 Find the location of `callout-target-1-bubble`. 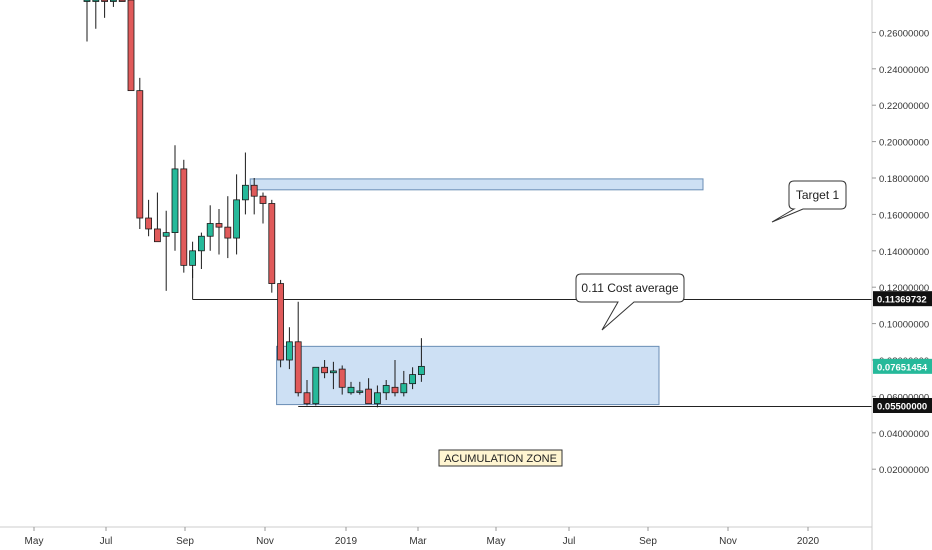

callout-target-1-bubble is located at coordinates (809, 201).